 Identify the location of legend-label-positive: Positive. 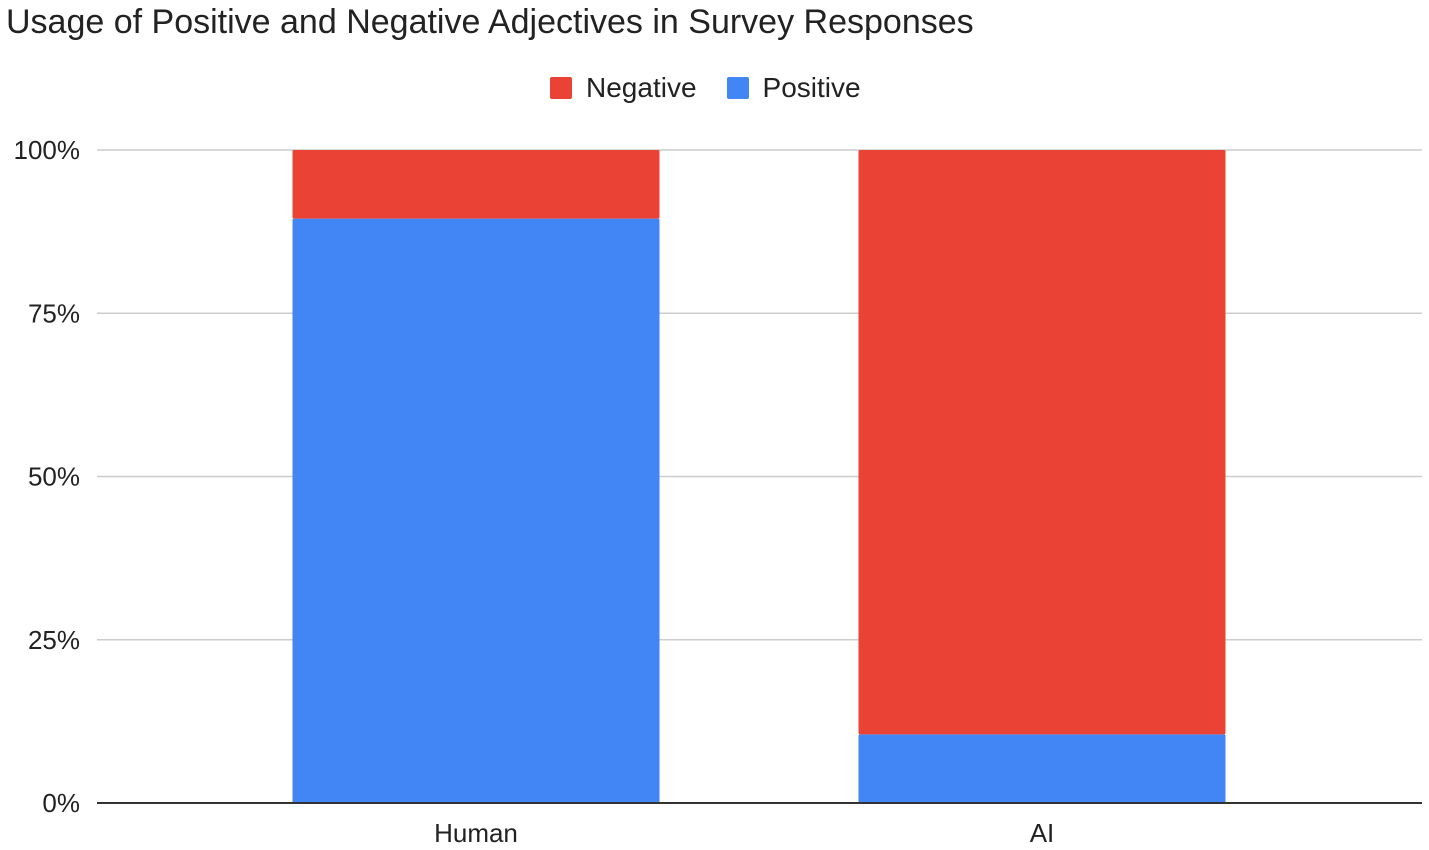
(811, 87).